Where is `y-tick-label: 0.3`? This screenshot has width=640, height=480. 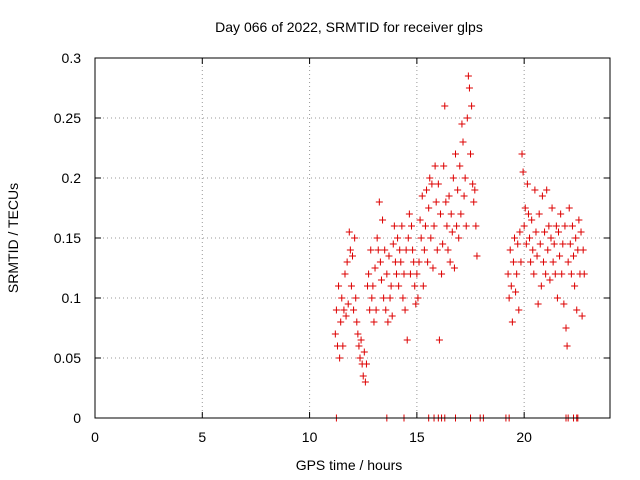 y-tick-label: 0.3 is located at coordinates (72, 58).